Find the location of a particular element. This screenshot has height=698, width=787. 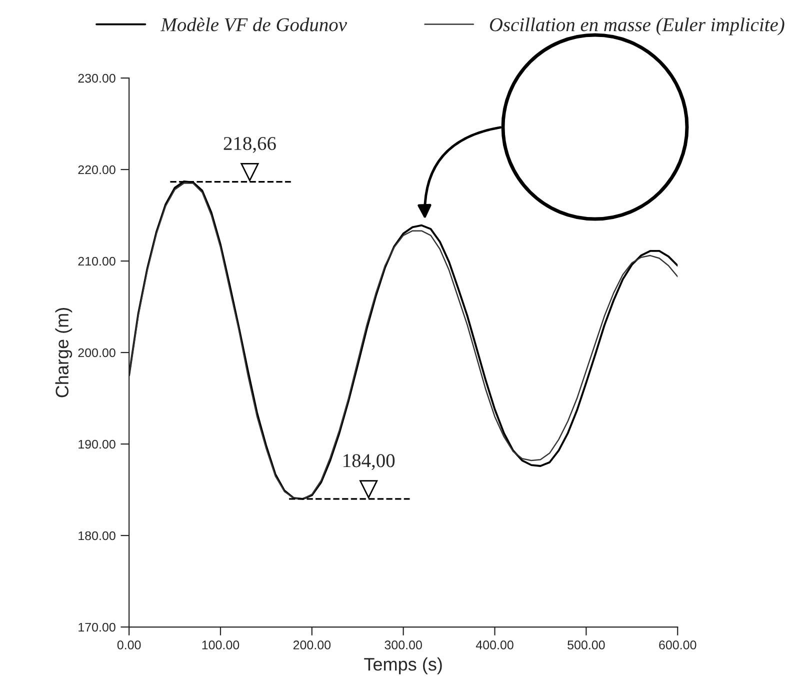

x-tick-label: 400.00 is located at coordinates (495, 645).